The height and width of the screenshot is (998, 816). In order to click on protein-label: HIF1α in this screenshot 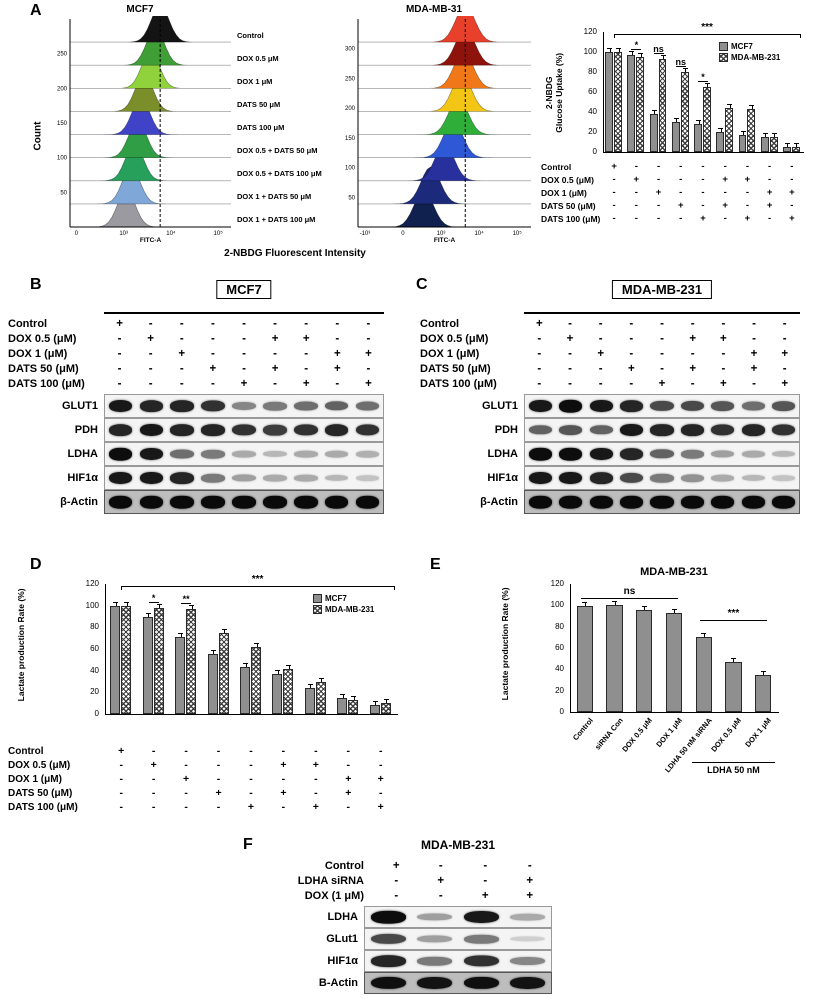, I will do `click(342, 961)`.